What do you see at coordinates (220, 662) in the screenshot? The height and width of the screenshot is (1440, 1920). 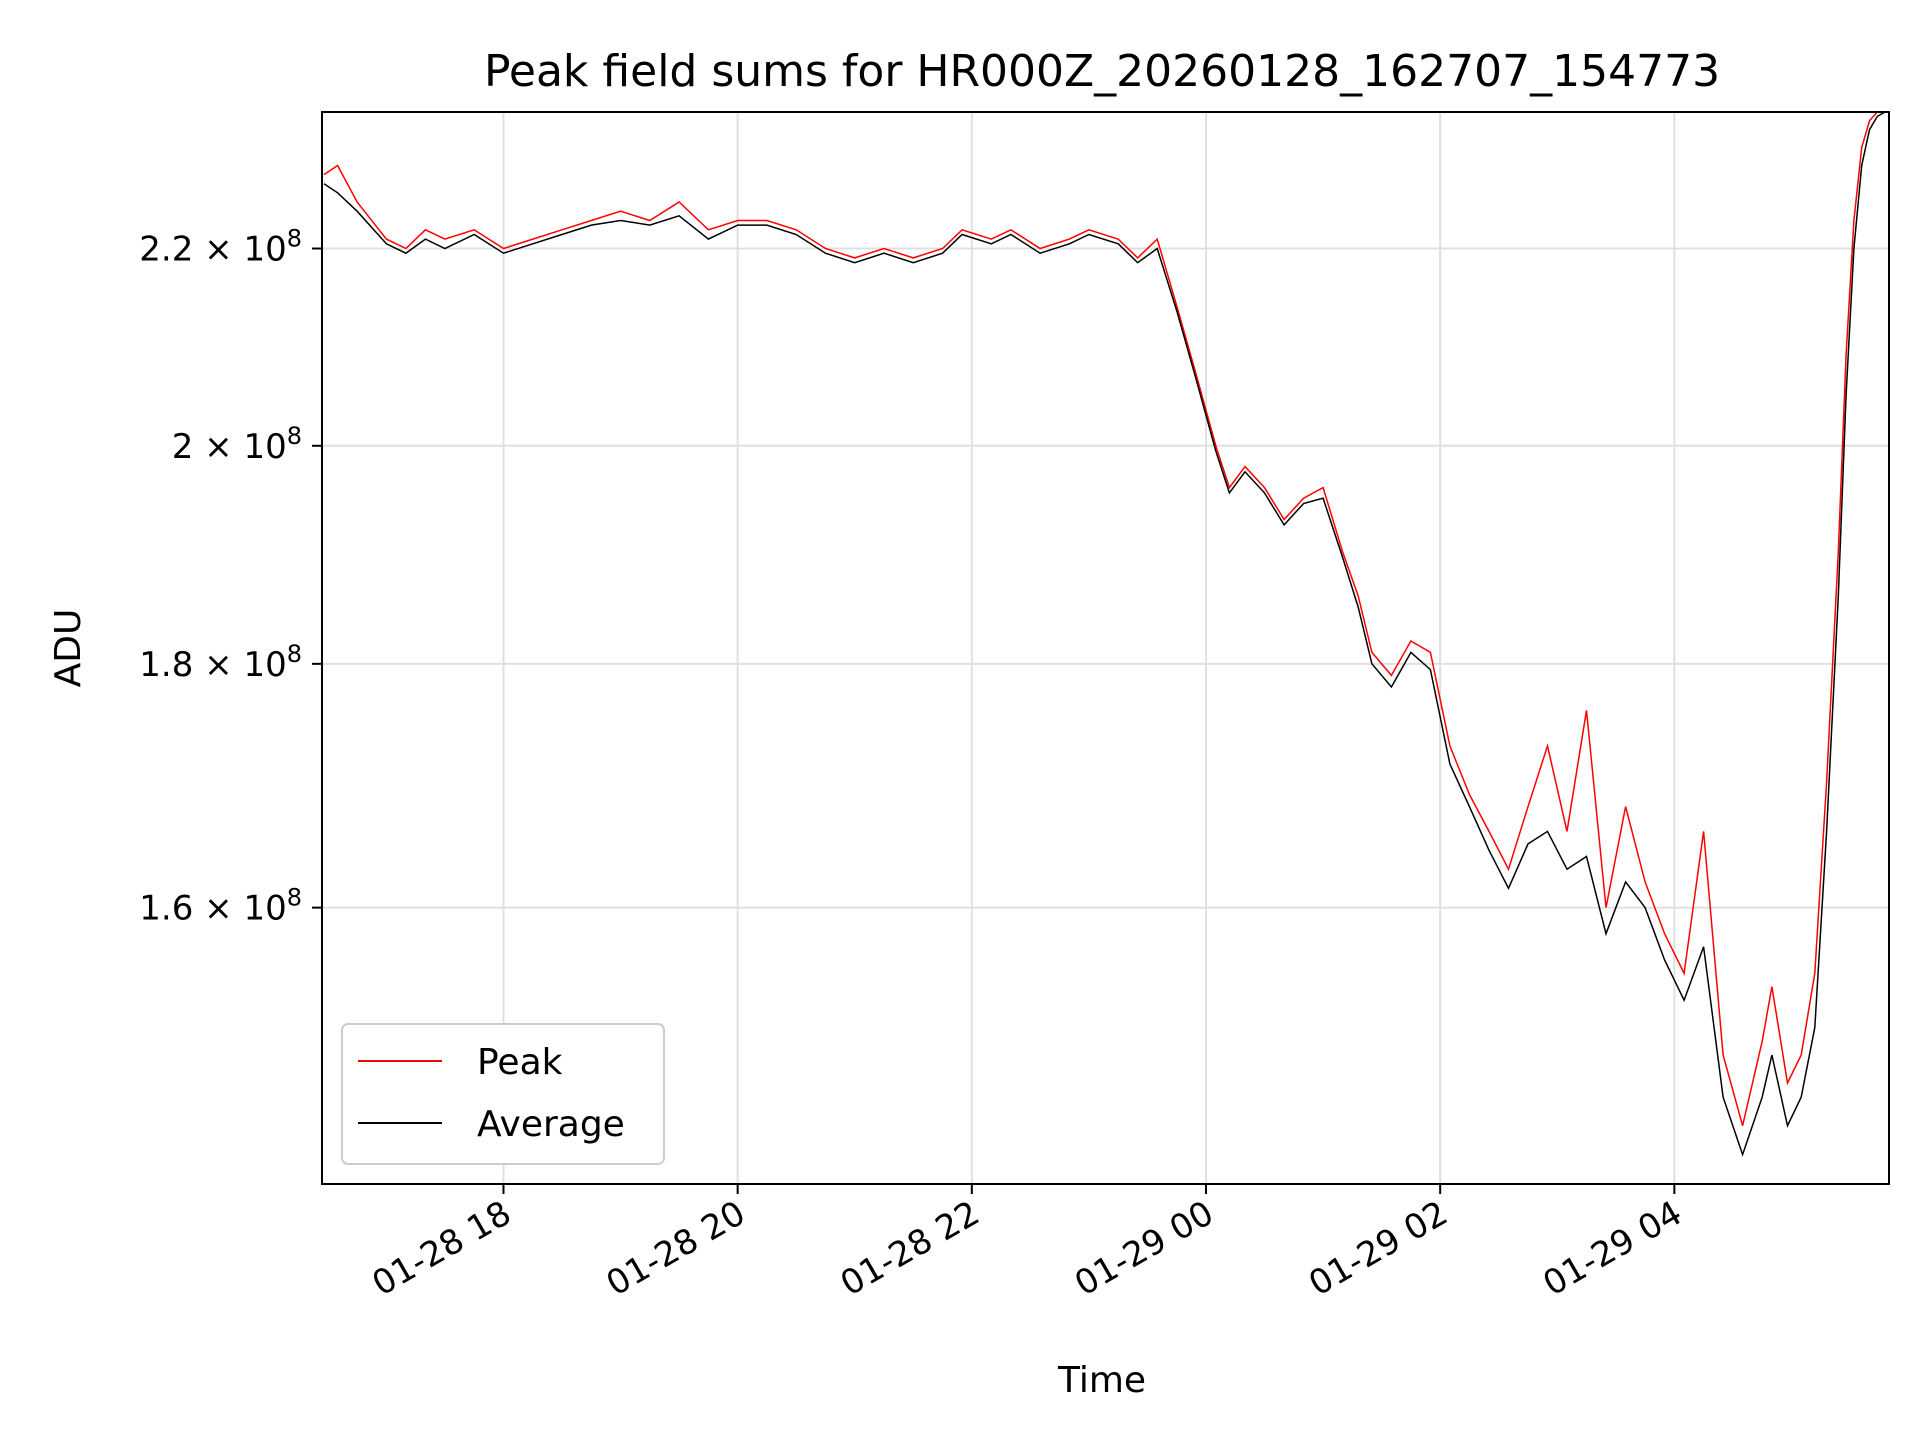 I see `y-tick-label: 1.8 × 108` at bounding box center [220, 662].